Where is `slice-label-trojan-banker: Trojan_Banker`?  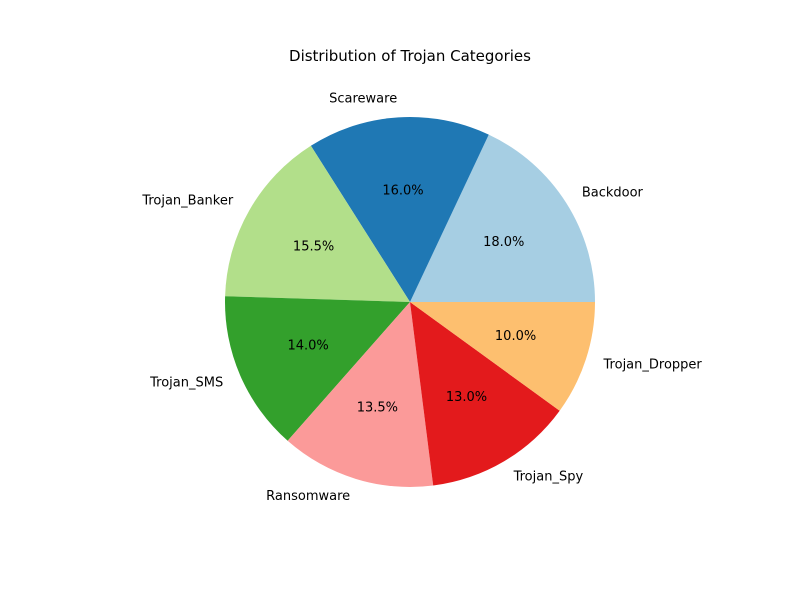 slice-label-trojan-banker: Trojan_Banker is located at coordinates (187, 201).